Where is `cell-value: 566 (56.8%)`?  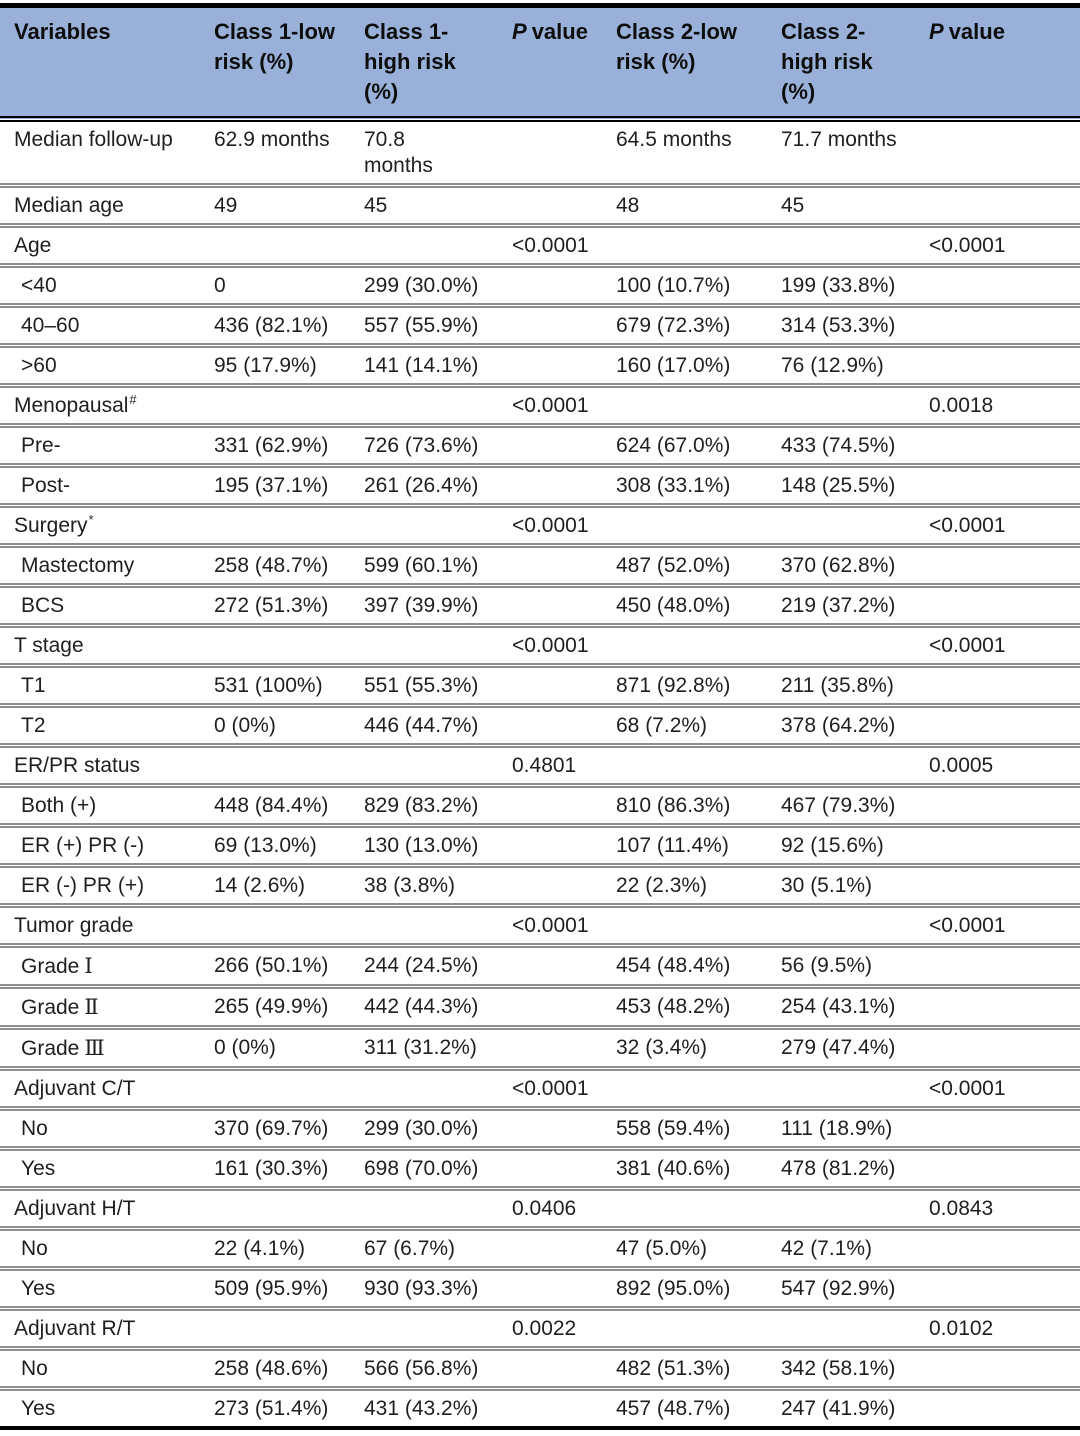
cell-value: 566 (56.8%) is located at coordinates (421, 1368).